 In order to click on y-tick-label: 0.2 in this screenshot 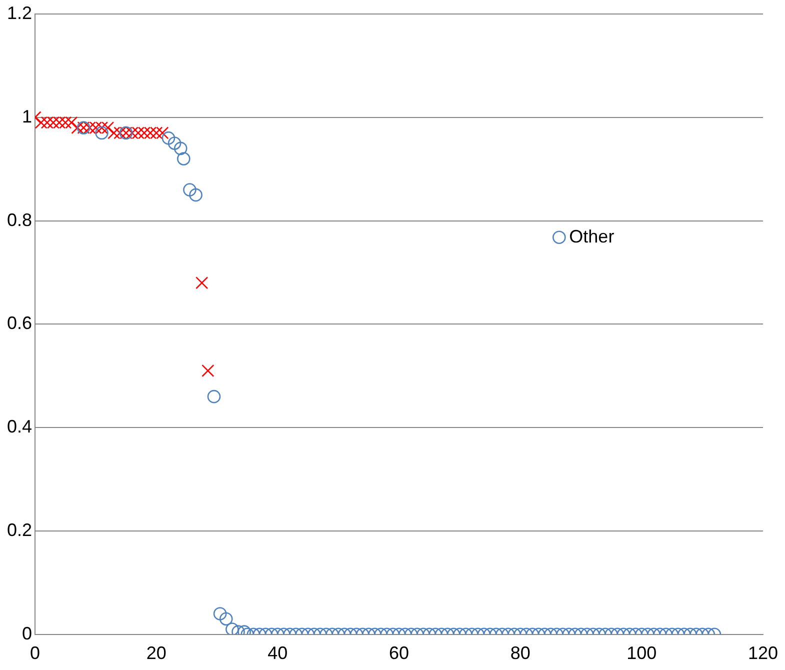, I will do `click(19, 530)`.